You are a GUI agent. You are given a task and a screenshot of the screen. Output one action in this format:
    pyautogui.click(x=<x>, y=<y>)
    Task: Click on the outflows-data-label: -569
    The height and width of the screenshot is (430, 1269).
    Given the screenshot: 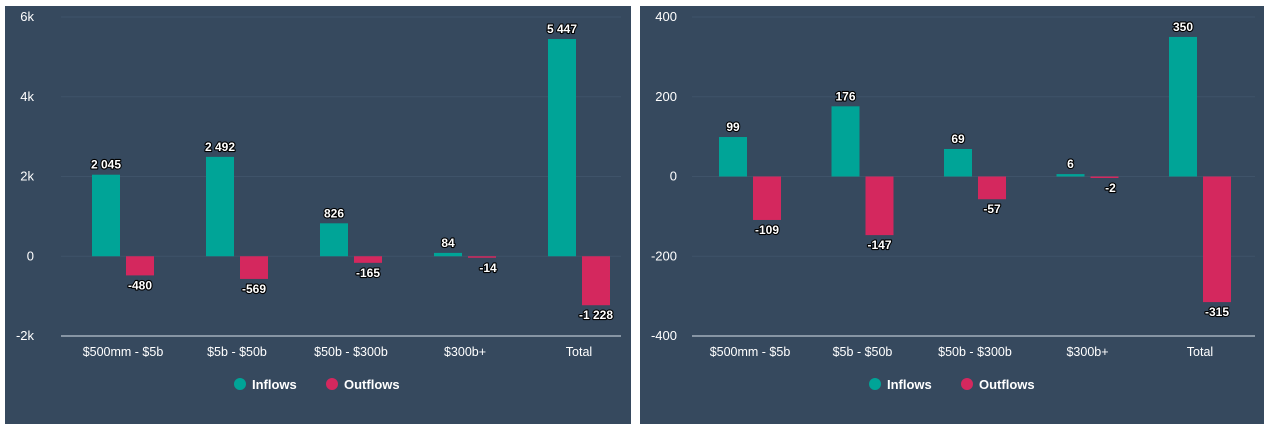 What is the action you would take?
    pyautogui.click(x=254, y=289)
    